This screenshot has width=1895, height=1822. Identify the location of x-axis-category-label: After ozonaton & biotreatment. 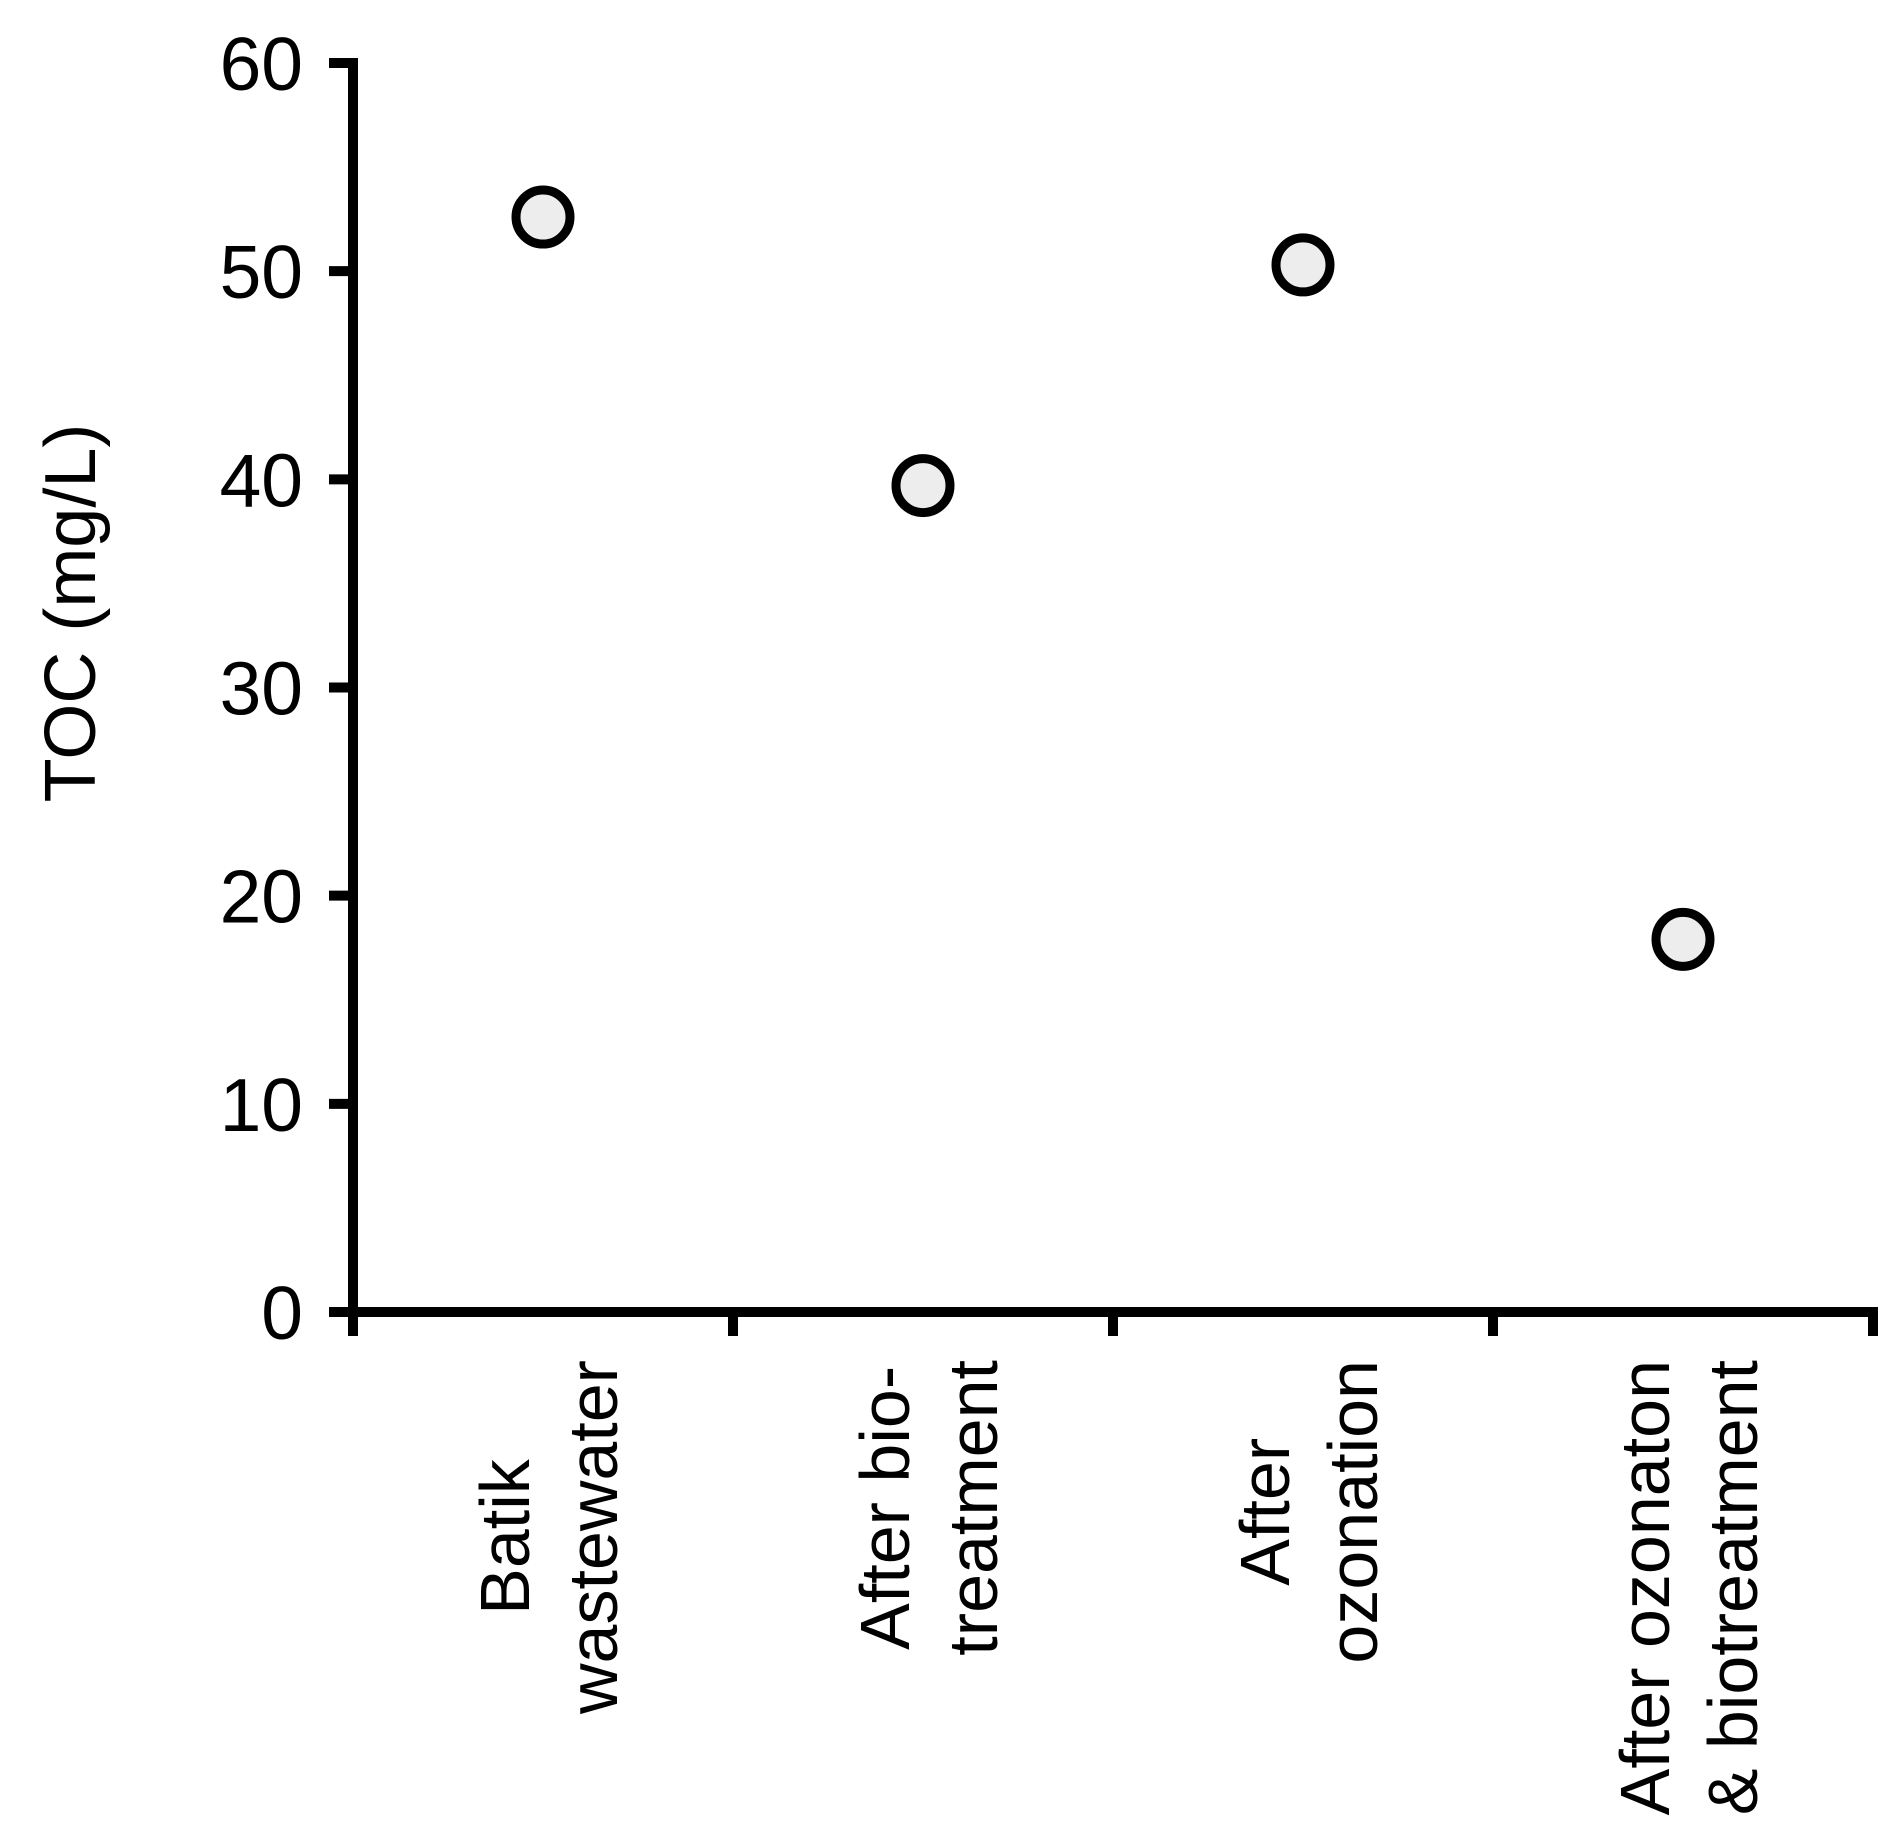
(1689, 1587).